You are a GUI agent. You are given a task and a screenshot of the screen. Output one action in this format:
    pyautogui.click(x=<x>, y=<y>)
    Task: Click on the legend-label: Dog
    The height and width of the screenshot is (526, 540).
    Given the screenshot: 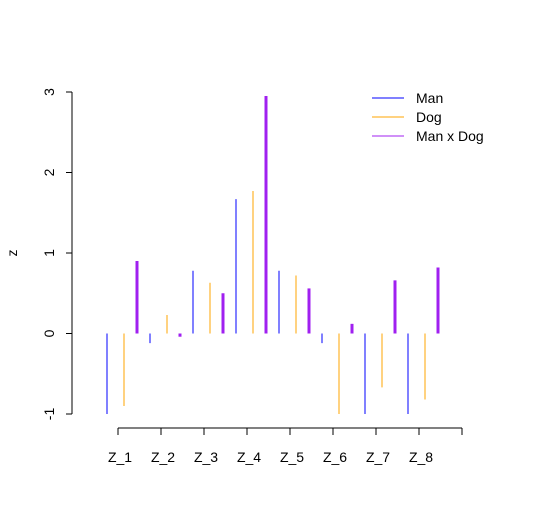 What is the action you would take?
    pyautogui.click(x=429, y=117)
    